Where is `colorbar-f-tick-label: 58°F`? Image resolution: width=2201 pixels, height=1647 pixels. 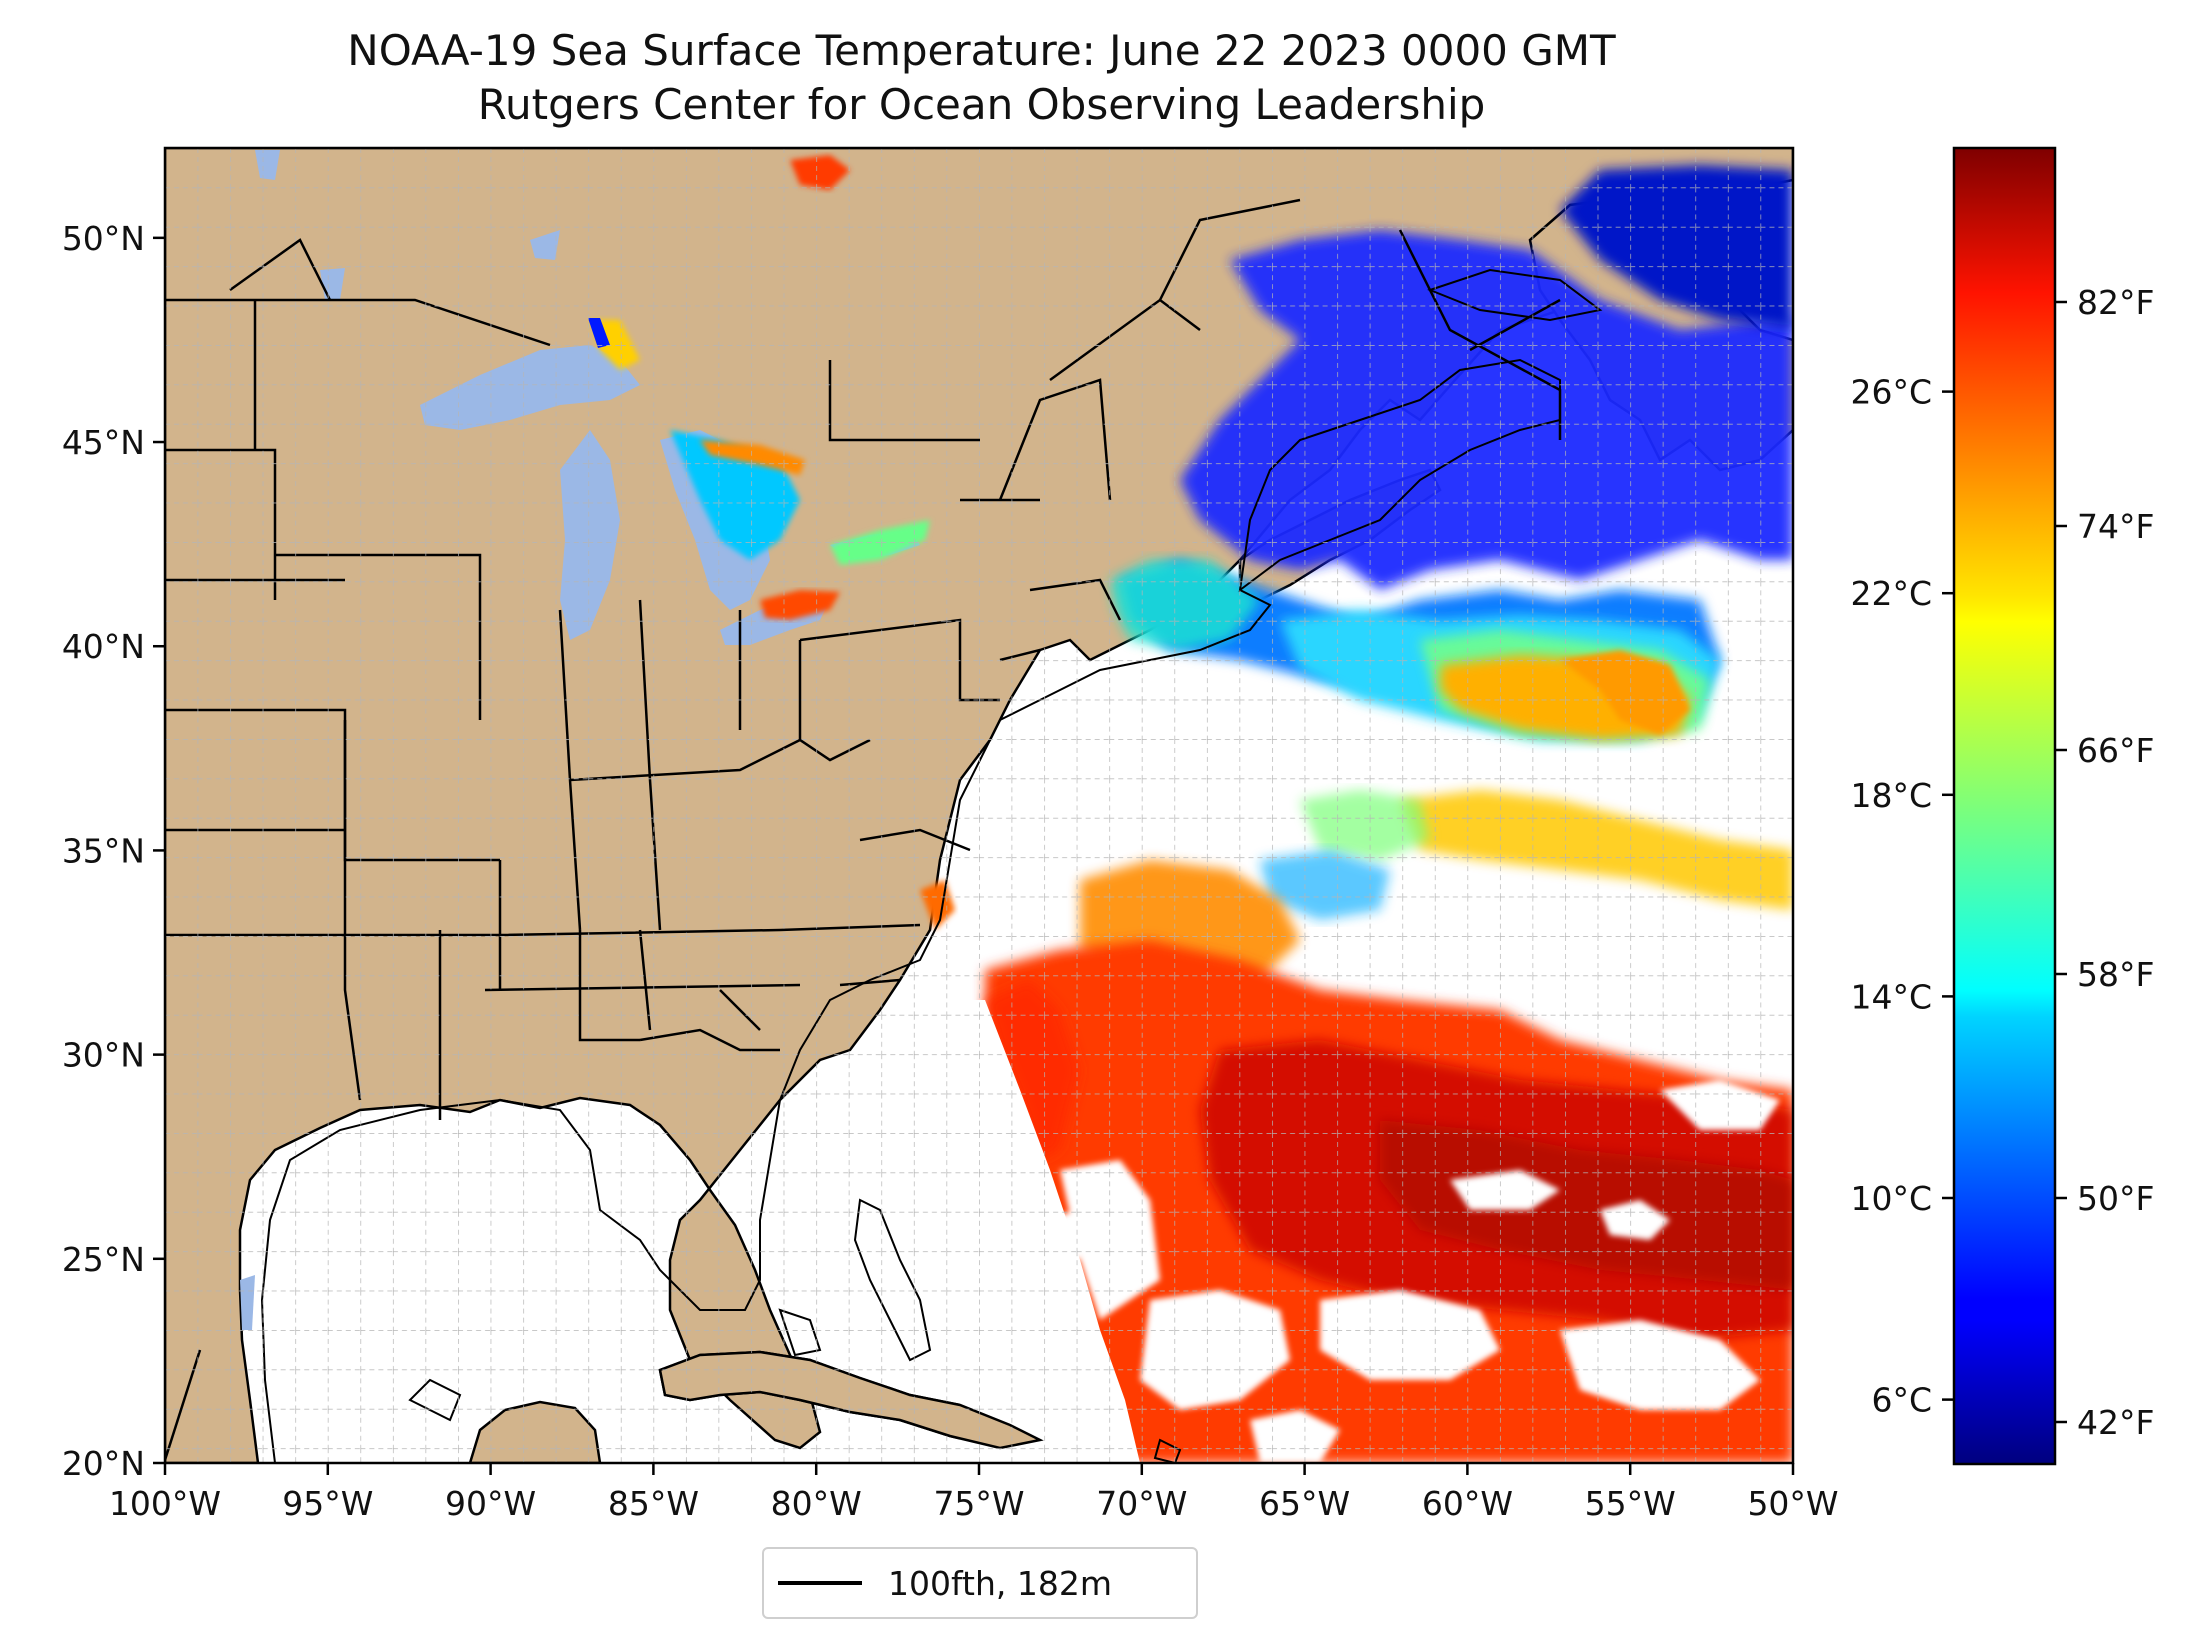 colorbar-f-tick-label: 58°F is located at coordinates (2115, 974).